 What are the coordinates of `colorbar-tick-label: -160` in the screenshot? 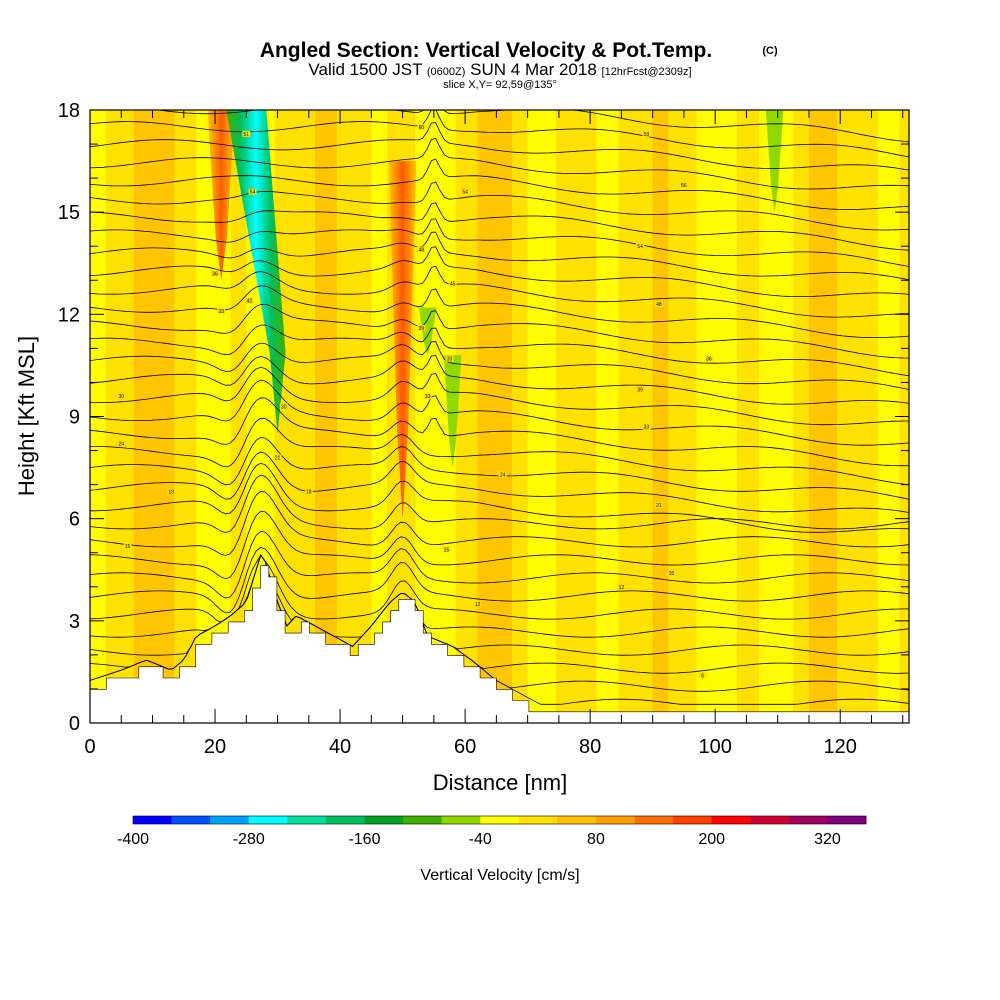 It's located at (364, 839).